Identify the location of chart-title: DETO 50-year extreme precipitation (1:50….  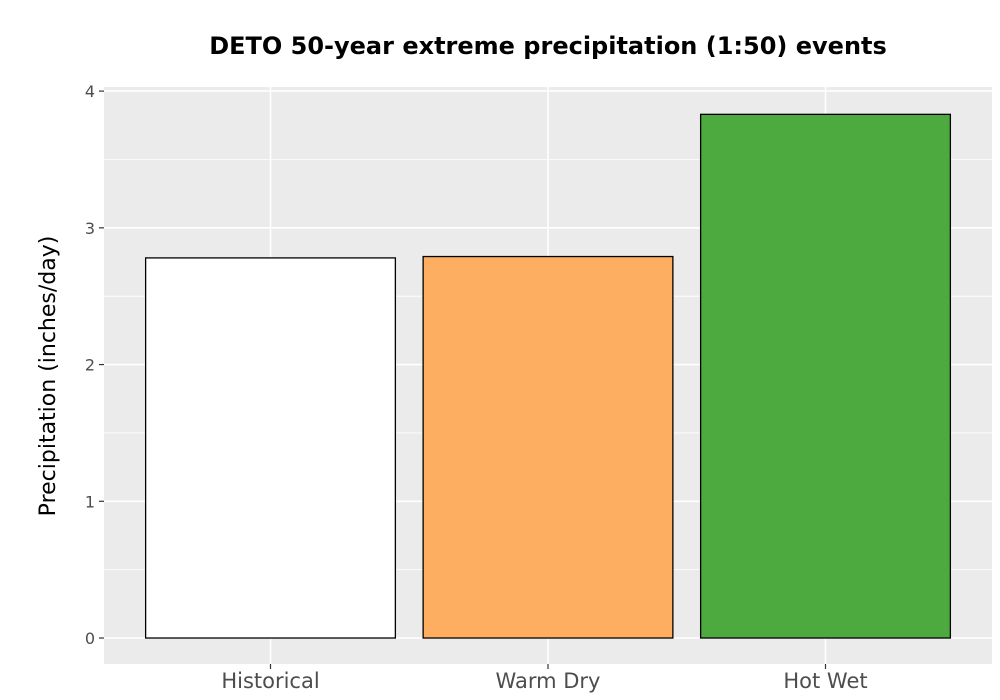
(548, 46).